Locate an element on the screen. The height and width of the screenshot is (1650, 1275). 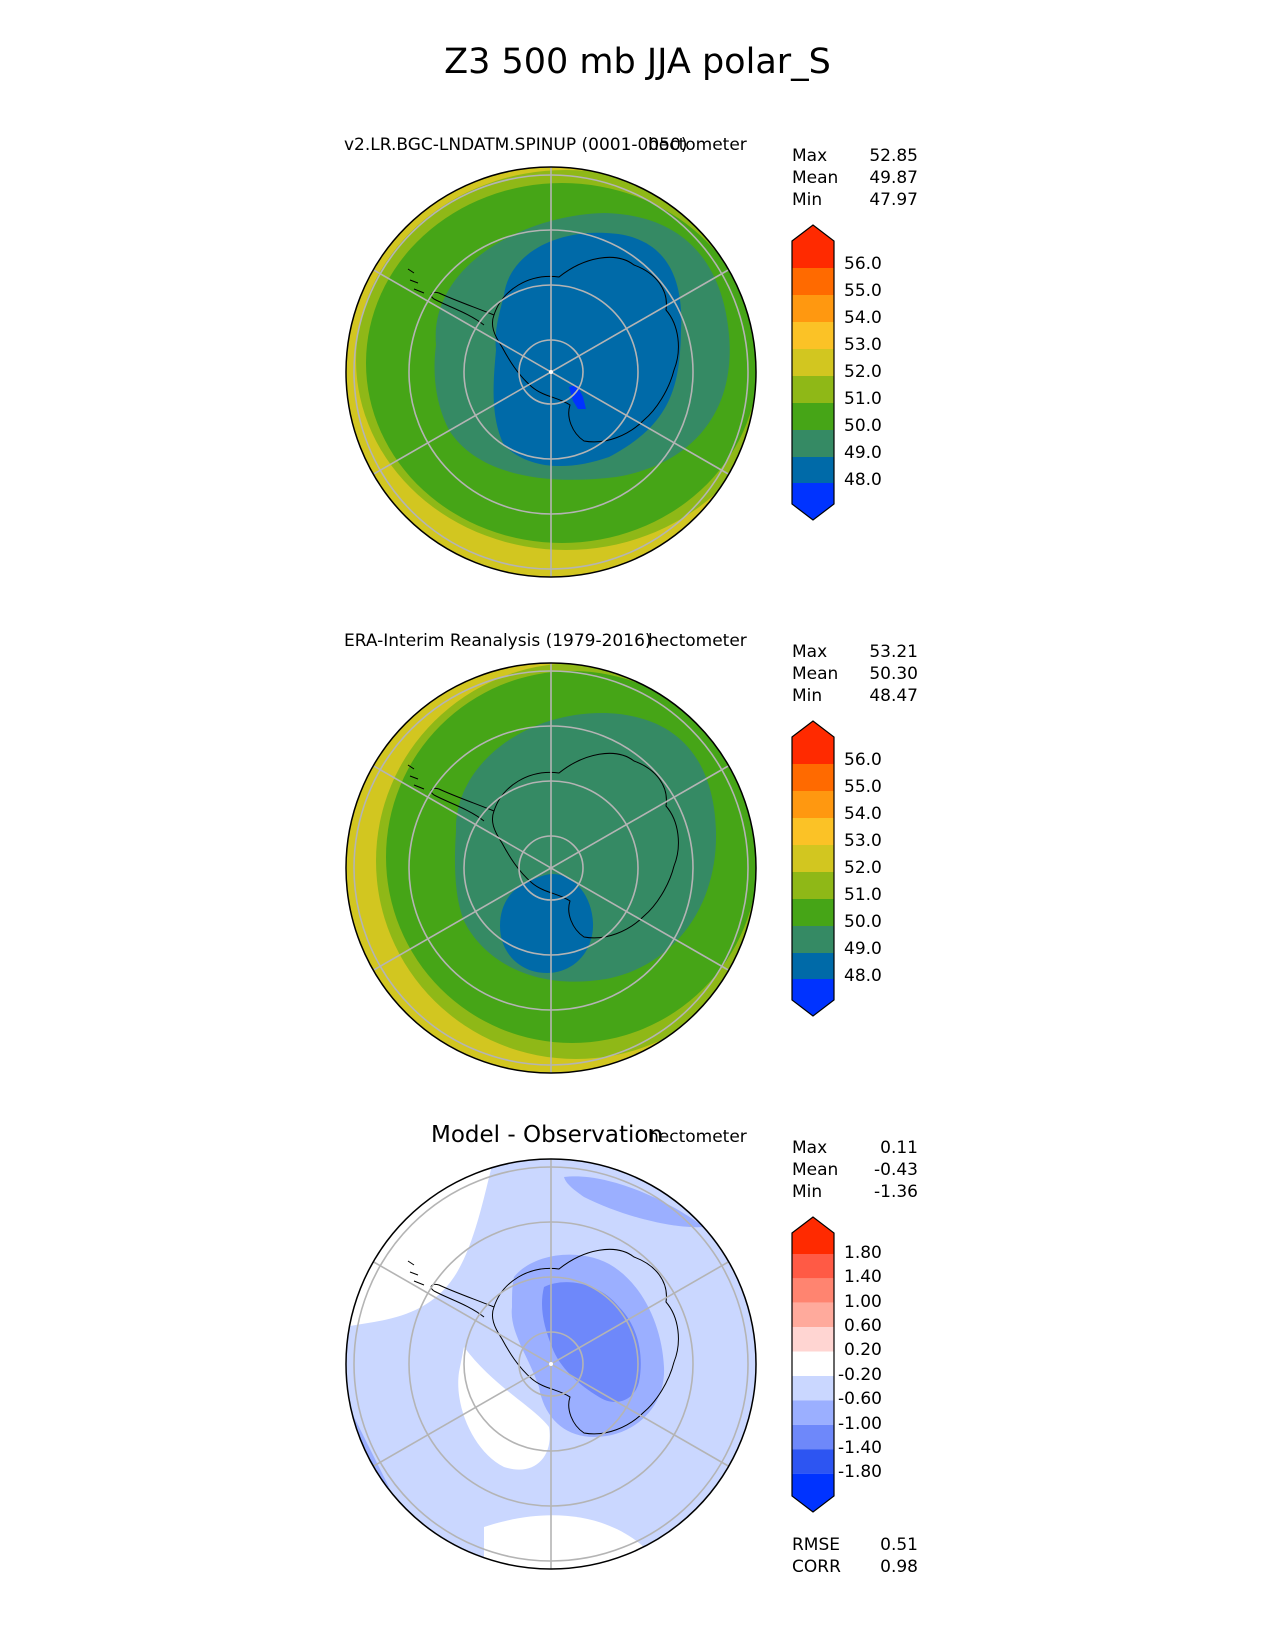
panel-2-graticule is located at coordinates (551, 868).